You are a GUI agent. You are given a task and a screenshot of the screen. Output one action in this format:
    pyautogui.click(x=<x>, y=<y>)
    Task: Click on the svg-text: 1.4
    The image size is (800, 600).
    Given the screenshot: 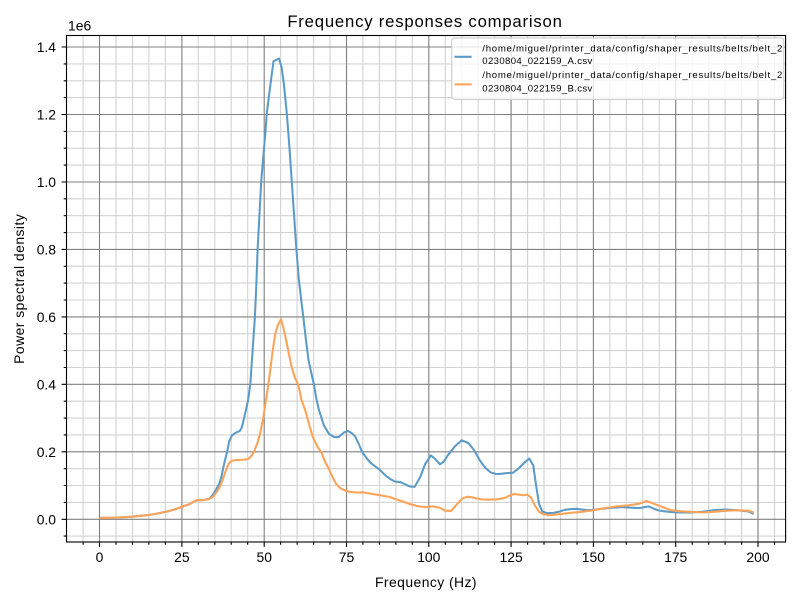 What is the action you would take?
    pyautogui.click(x=47, y=47)
    